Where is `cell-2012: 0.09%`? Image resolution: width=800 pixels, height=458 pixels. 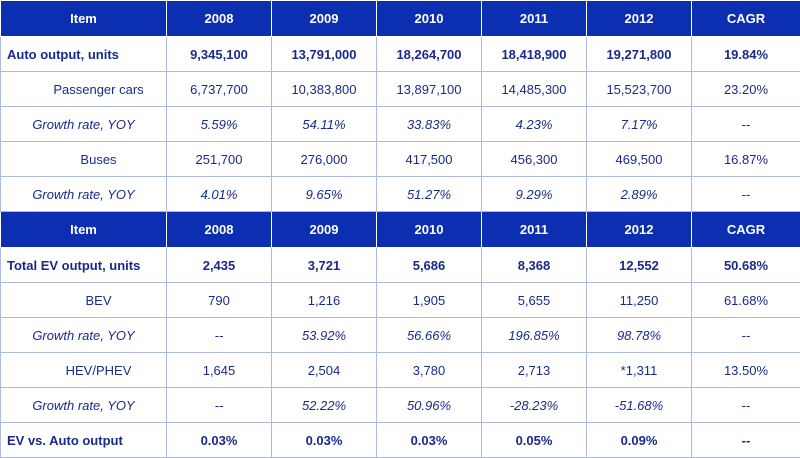
cell-2012: 0.09% is located at coordinates (639, 440).